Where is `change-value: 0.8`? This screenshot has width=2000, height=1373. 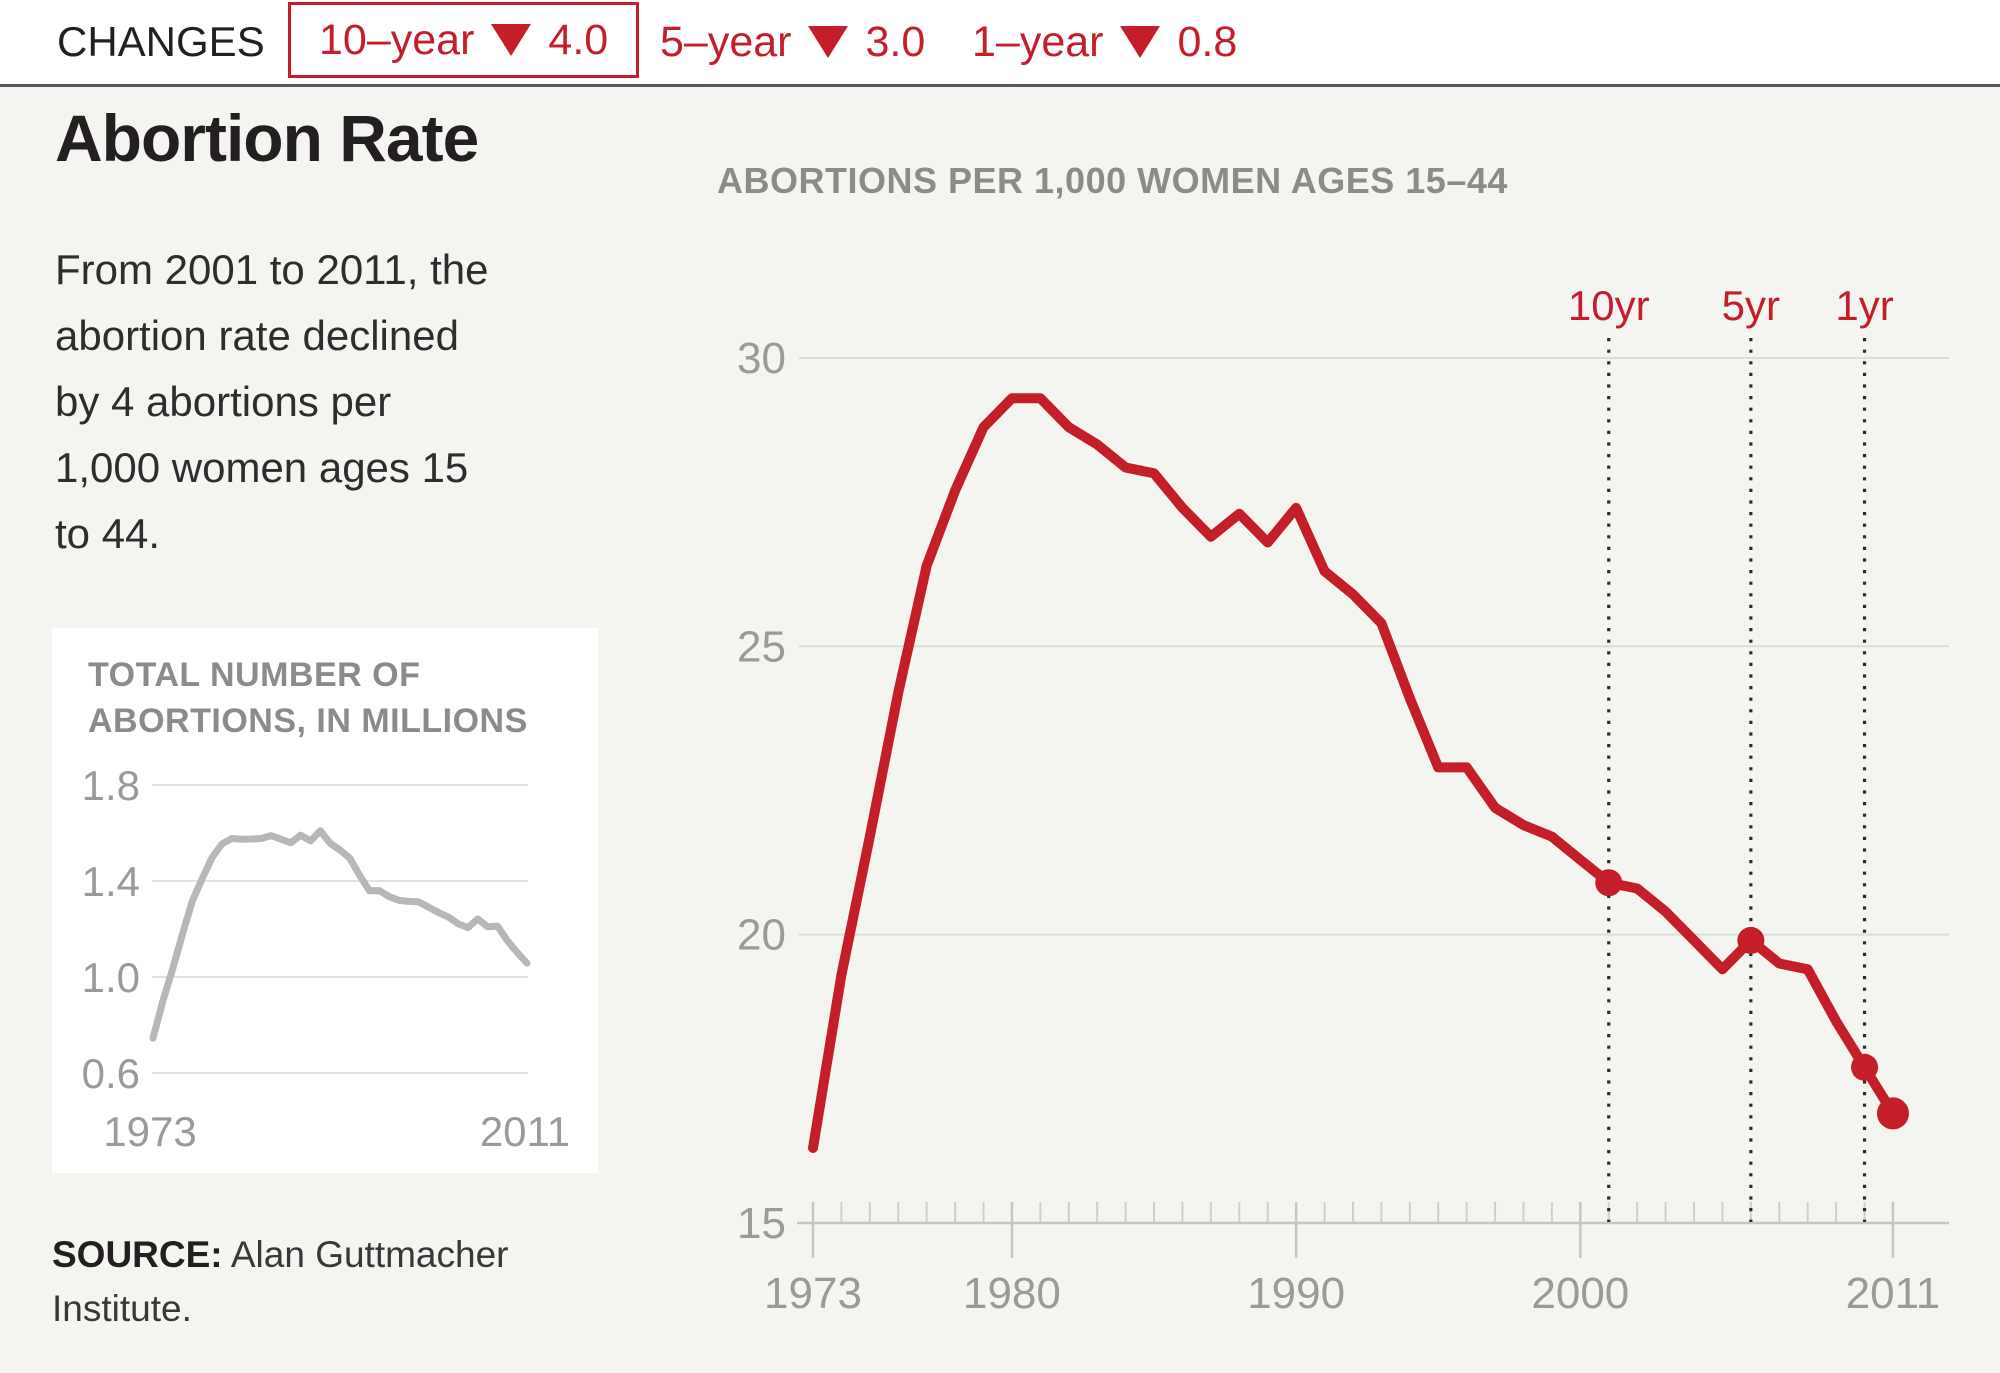
change-value: 0.8 is located at coordinates (1207, 41).